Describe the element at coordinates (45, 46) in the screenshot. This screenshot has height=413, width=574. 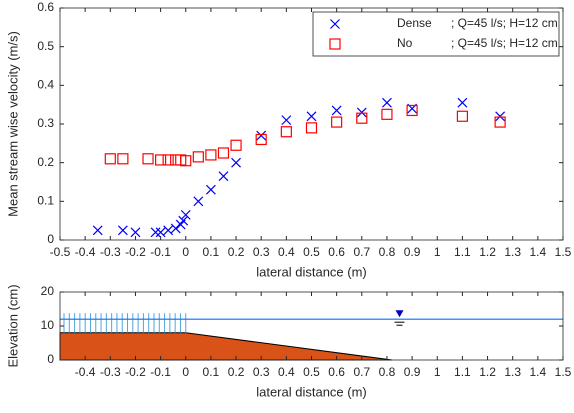
I see `y-tick-label: 0.5` at that location.